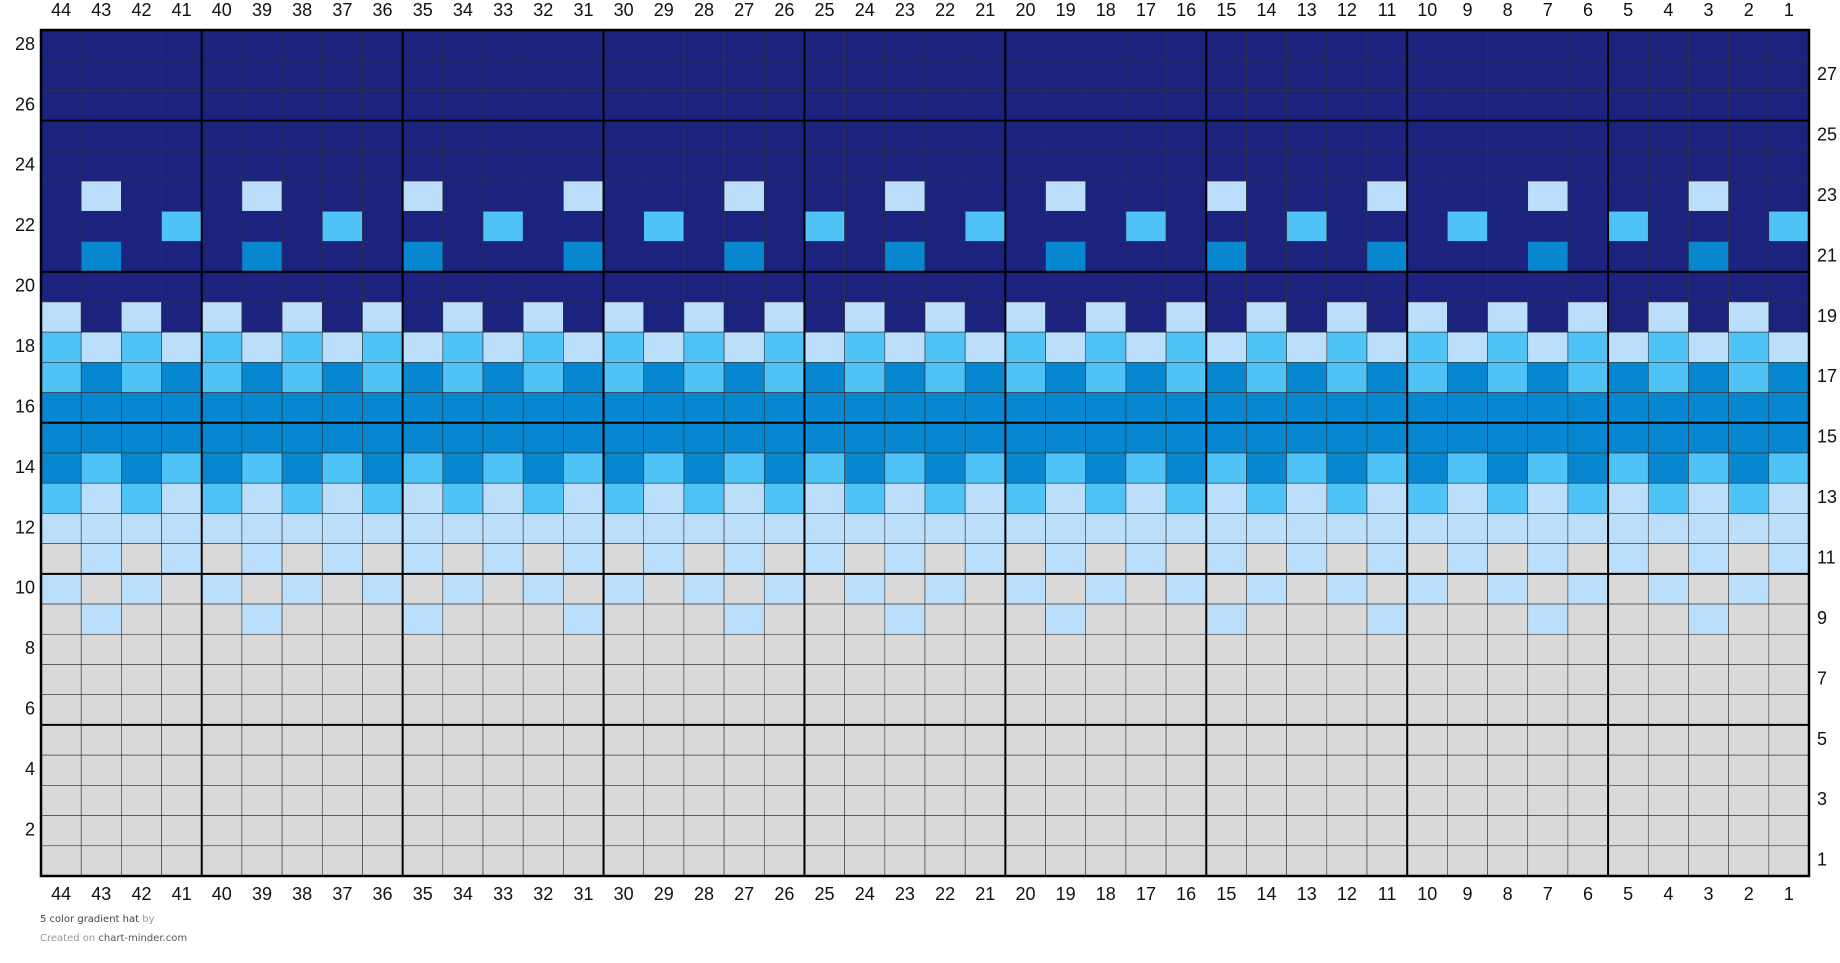 This screenshot has height=963, width=1840. I want to click on column-label: 6, so click(1588, 894).